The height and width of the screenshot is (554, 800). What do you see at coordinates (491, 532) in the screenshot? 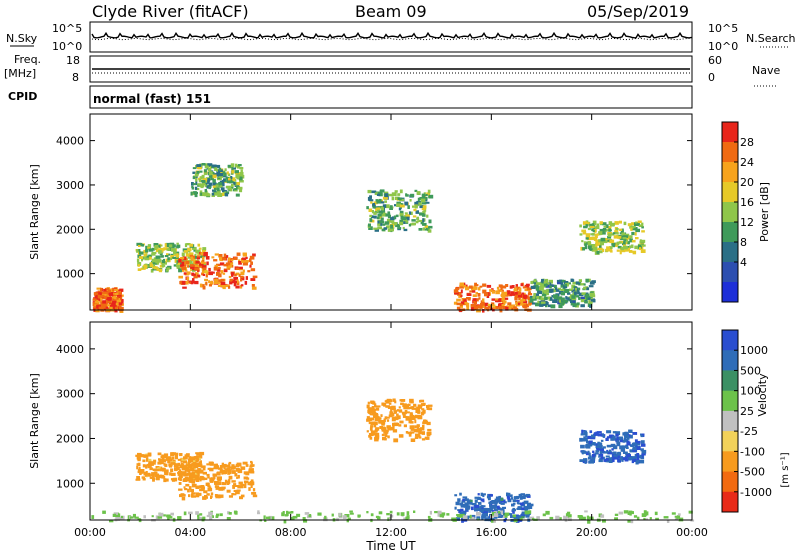
I see `x-tick-label: 16:00` at bounding box center [491, 532].